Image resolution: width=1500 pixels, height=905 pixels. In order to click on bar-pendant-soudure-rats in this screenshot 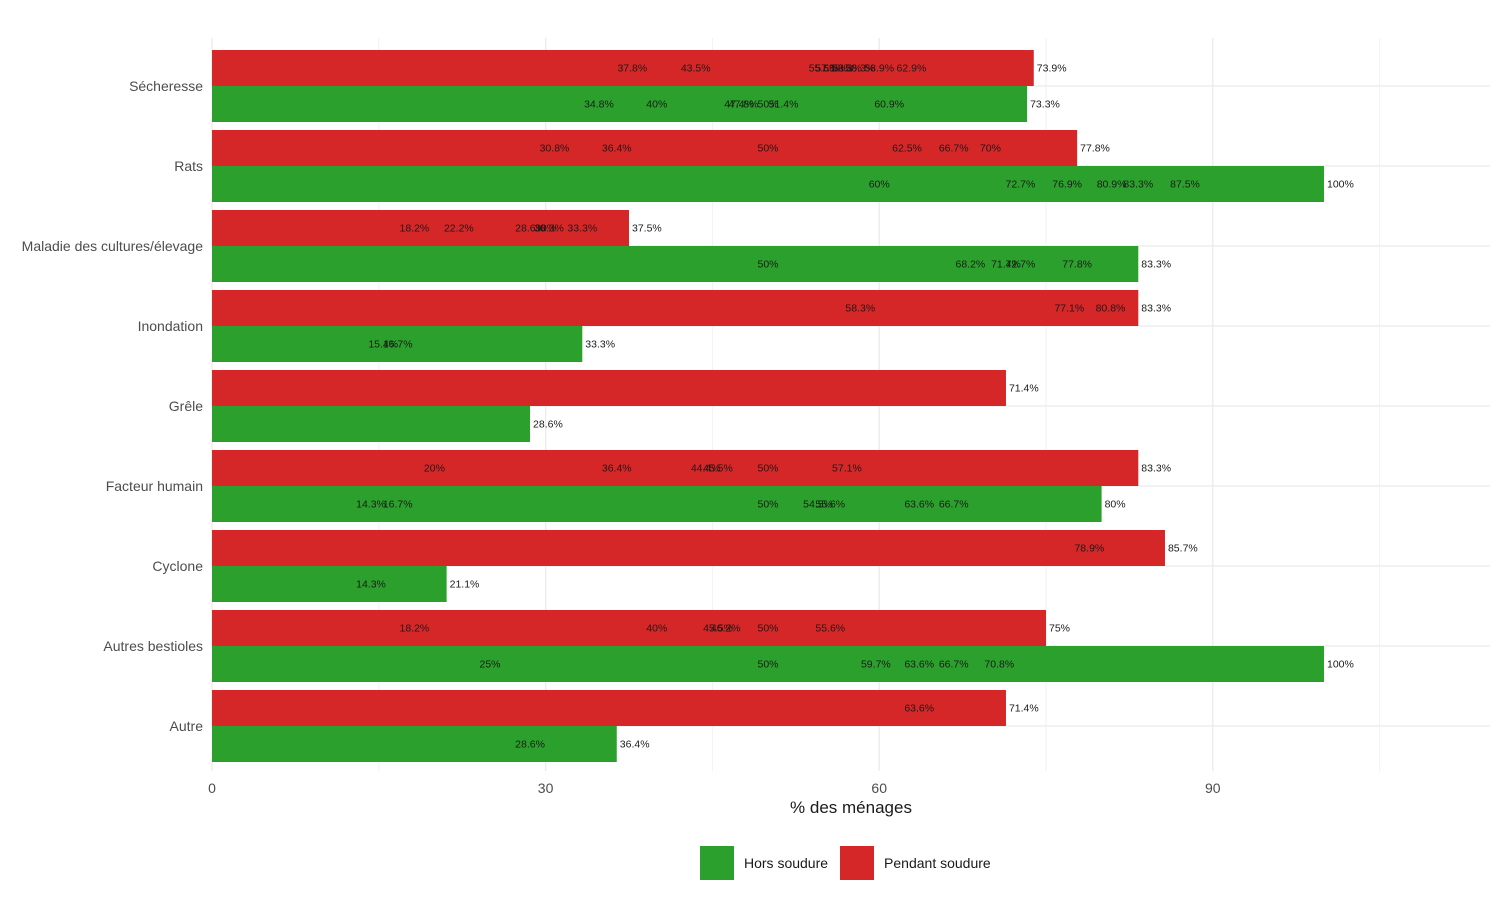, I will do `click(645, 148)`.